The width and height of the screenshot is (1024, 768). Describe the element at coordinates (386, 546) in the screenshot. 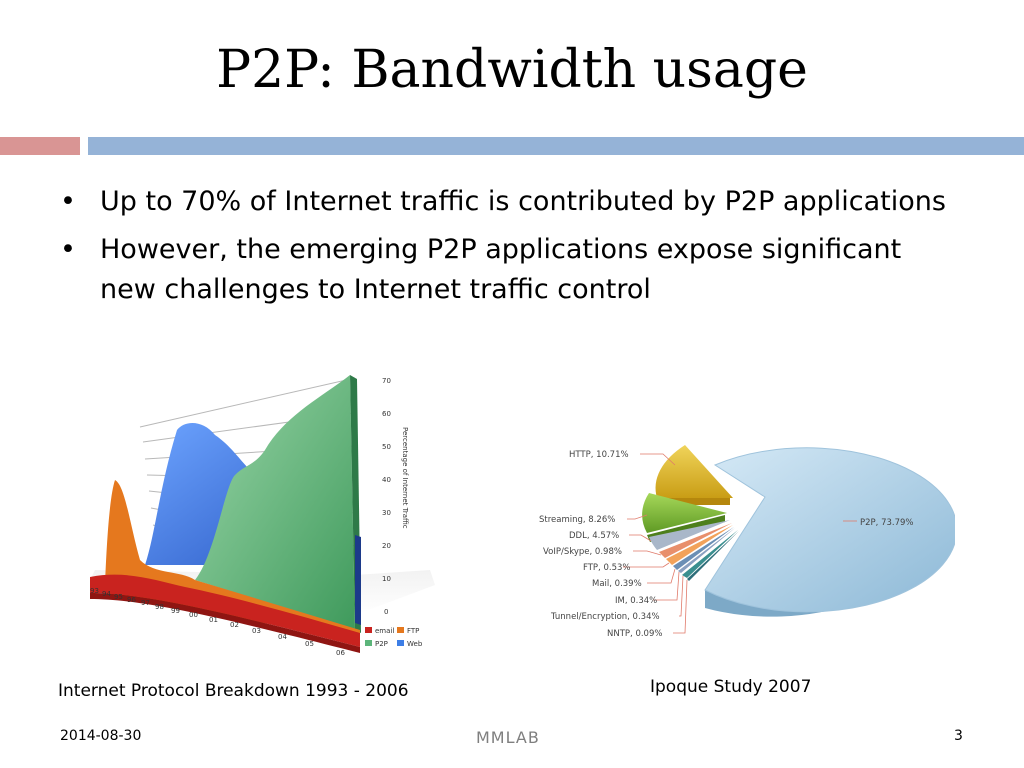

I see `y-tick-label: 20` at that location.